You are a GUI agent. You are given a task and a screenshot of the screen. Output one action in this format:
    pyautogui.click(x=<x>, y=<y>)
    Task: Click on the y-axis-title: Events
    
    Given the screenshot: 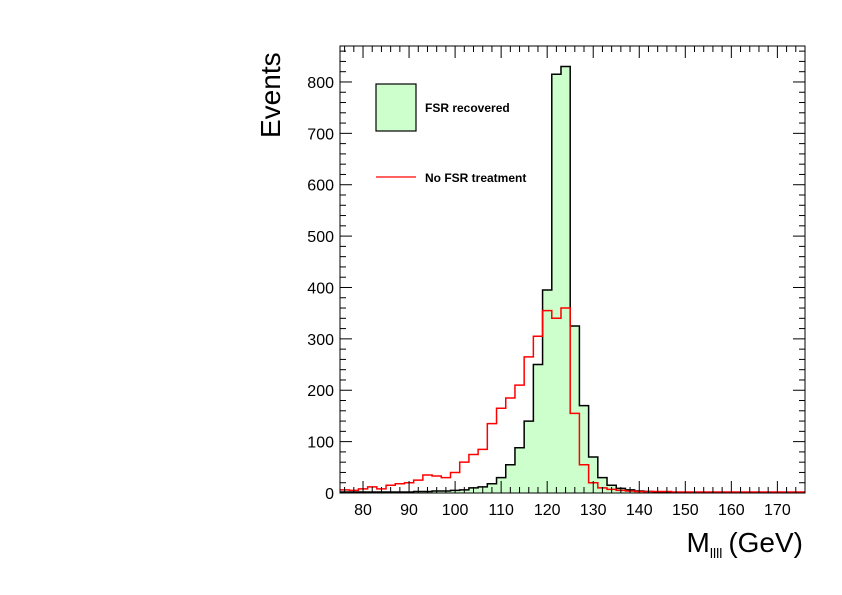 What is the action you would take?
    pyautogui.click(x=270, y=95)
    